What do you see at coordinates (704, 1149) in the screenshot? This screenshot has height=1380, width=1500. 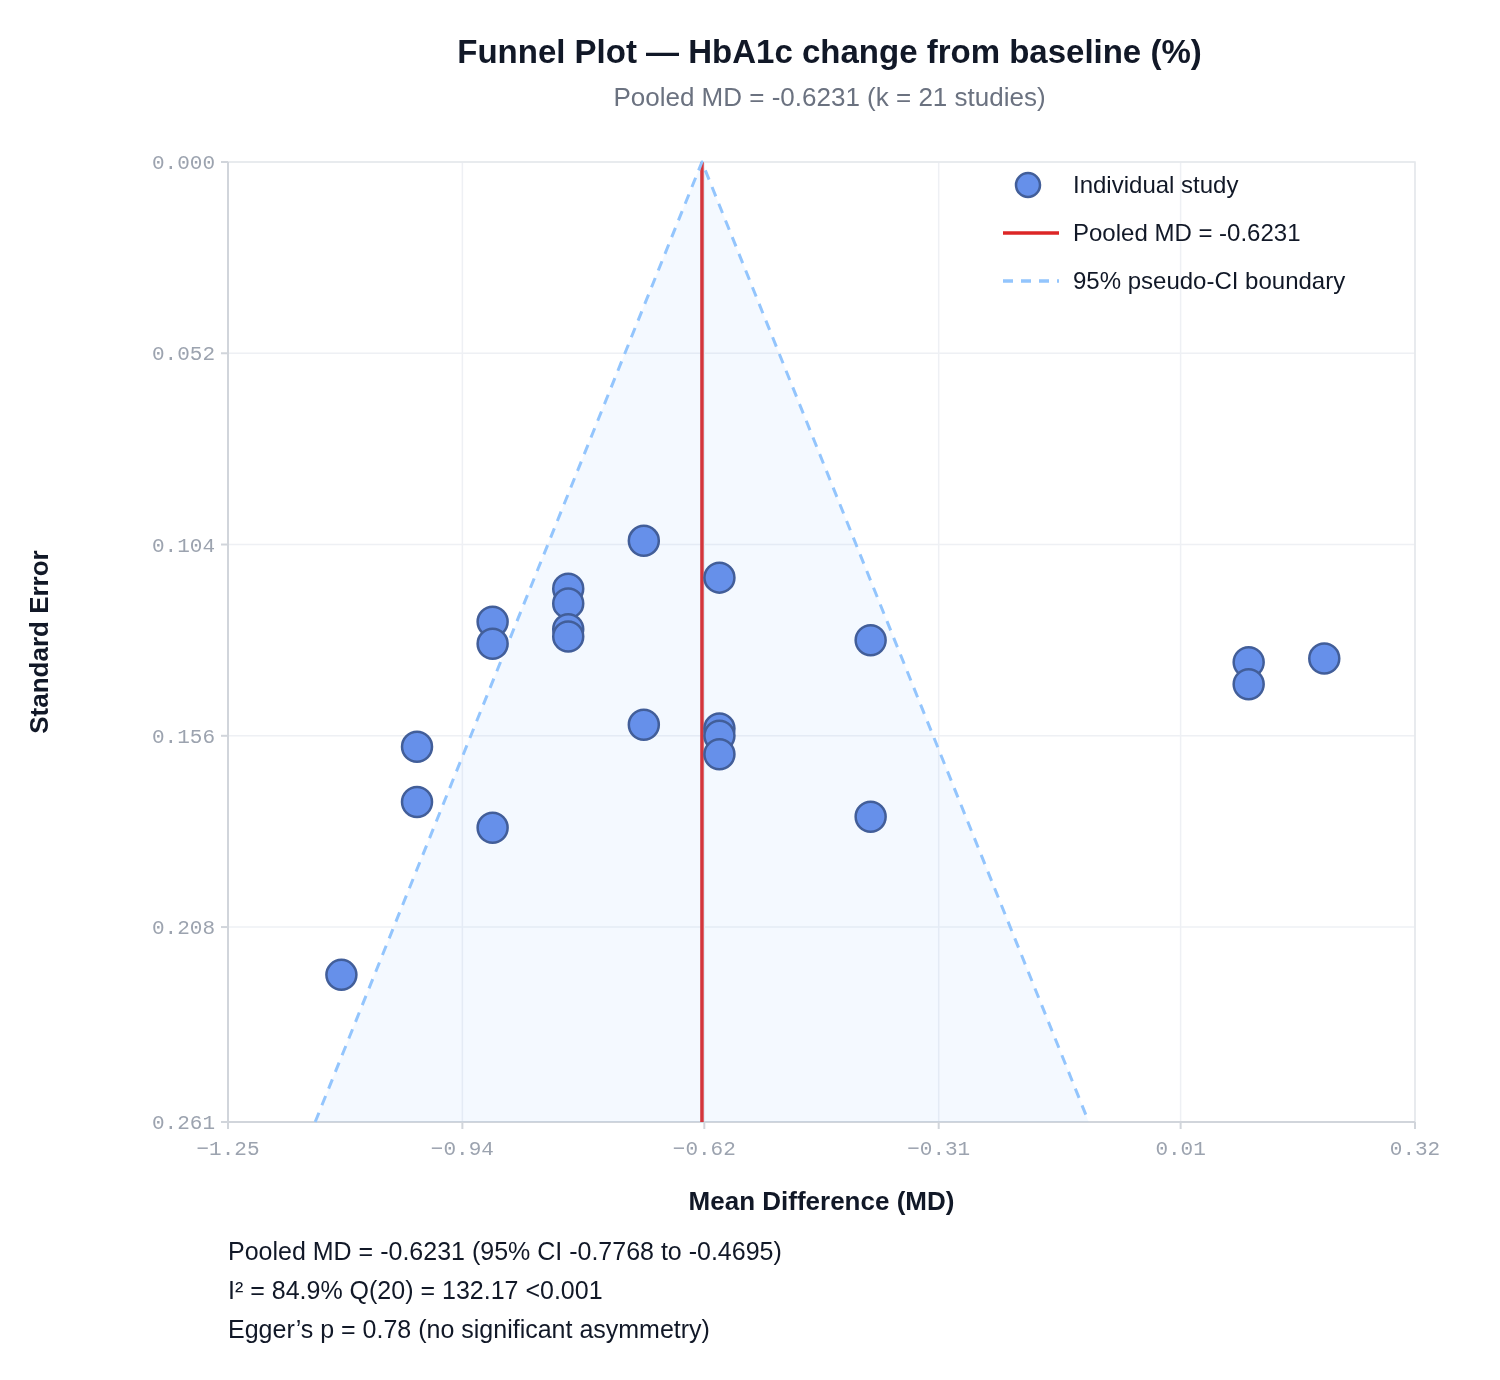 I see `x-tick-label: −0.62` at bounding box center [704, 1149].